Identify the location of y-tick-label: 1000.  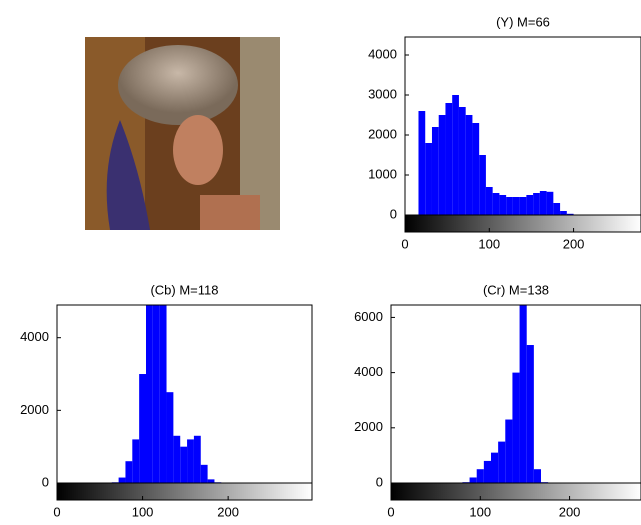
(382, 173).